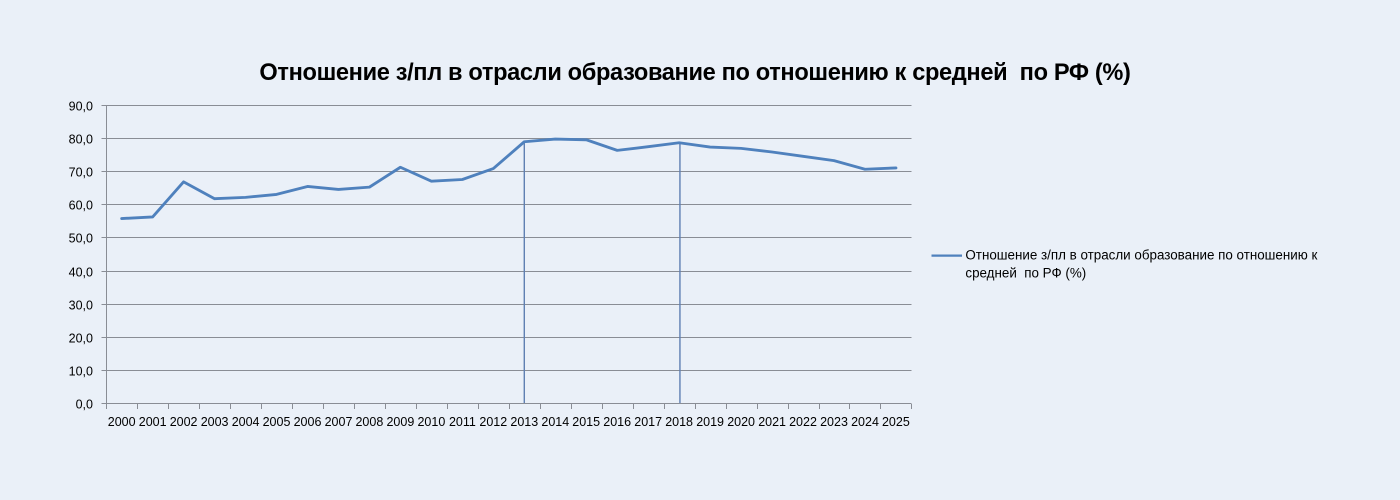 The height and width of the screenshot is (500, 1400). What do you see at coordinates (277, 422) in the screenshot?
I see `svg-text: 2005` at bounding box center [277, 422].